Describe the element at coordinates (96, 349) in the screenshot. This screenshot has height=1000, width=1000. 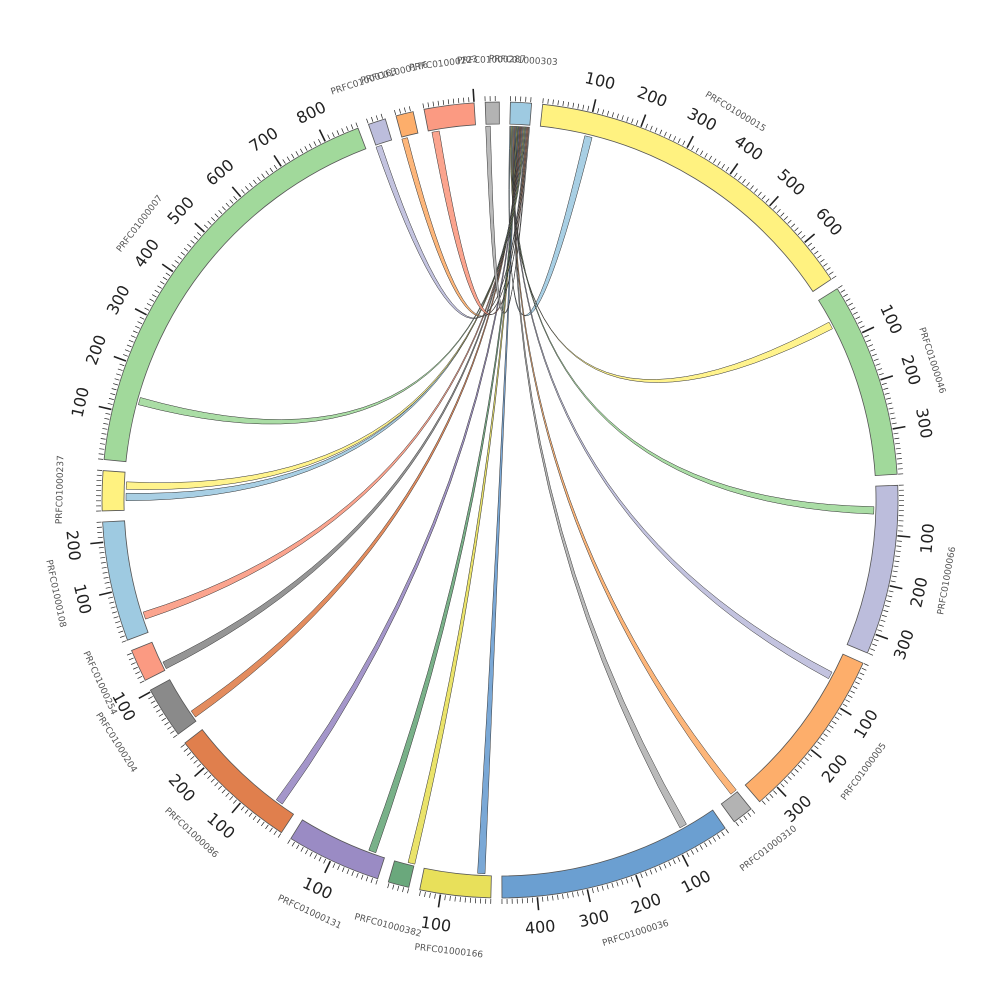
I see `tick-label: 200` at that location.